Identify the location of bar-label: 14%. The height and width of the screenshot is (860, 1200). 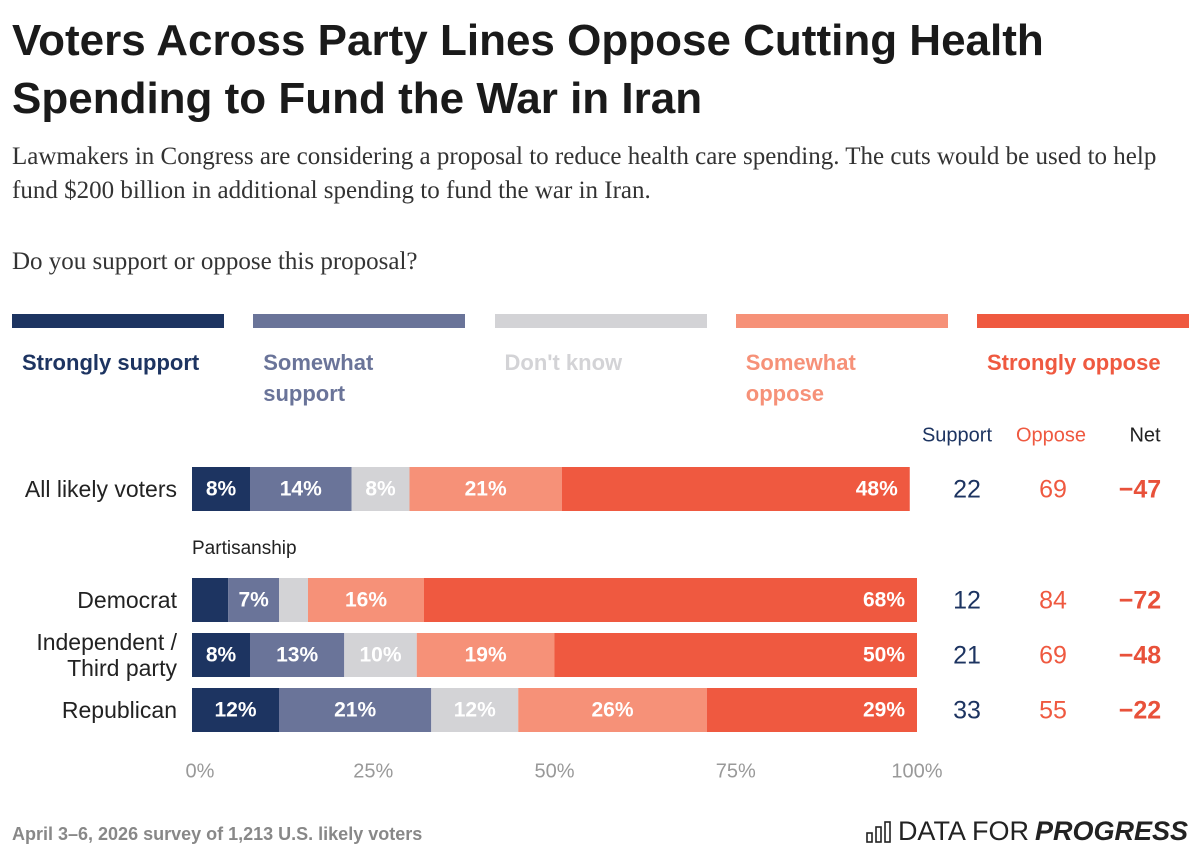
(301, 489).